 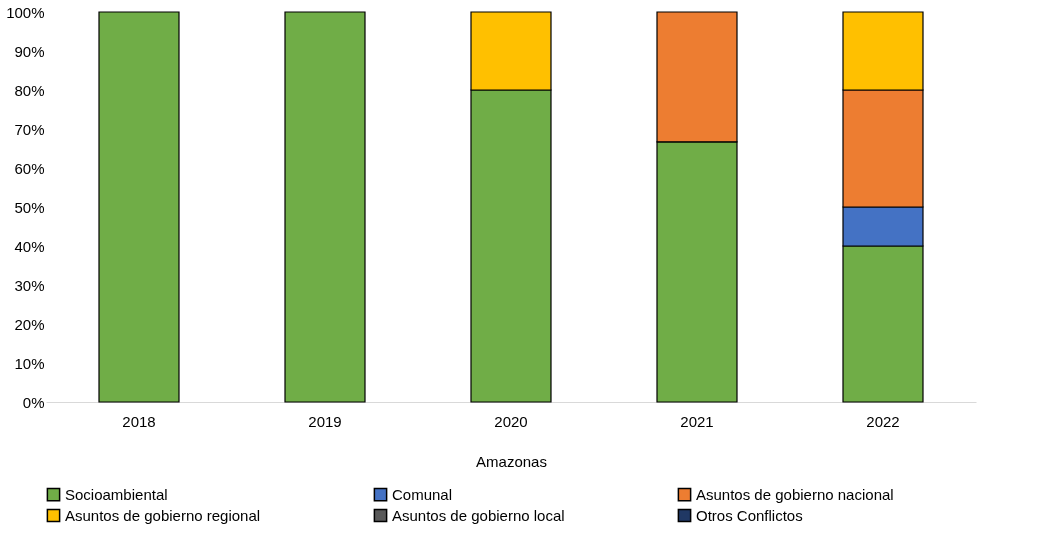 What do you see at coordinates (163, 515) in the screenshot?
I see `legend-label: Asuntos de gobierno regional` at bounding box center [163, 515].